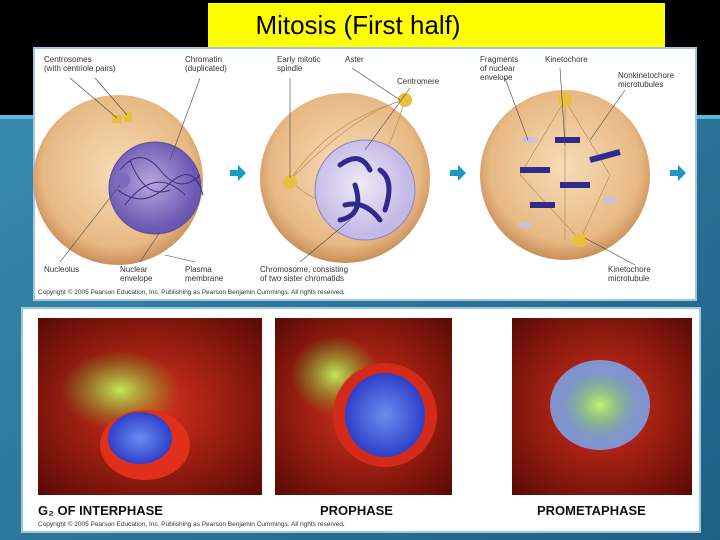 This screenshot has height=540, width=720. Describe the element at coordinates (354, 59) in the screenshot. I see `label: Aster` at that location.